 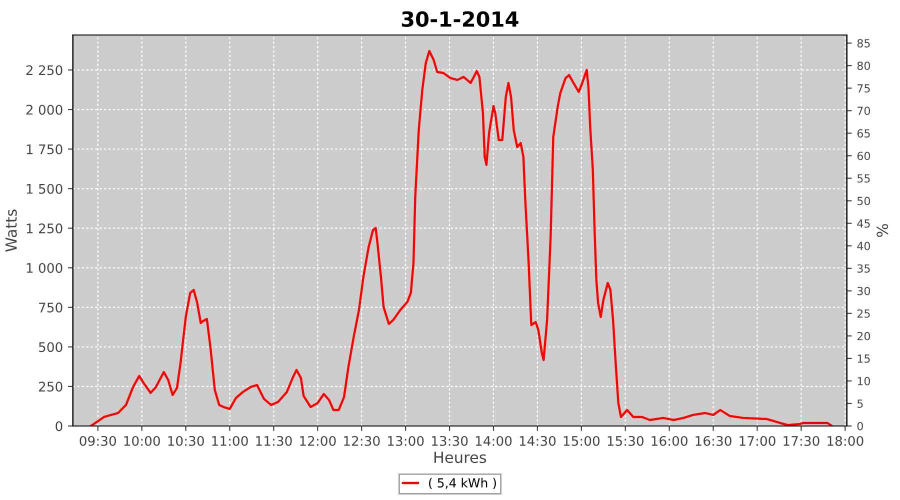 I want to click on x-tick-label: 14:30, so click(x=538, y=441).